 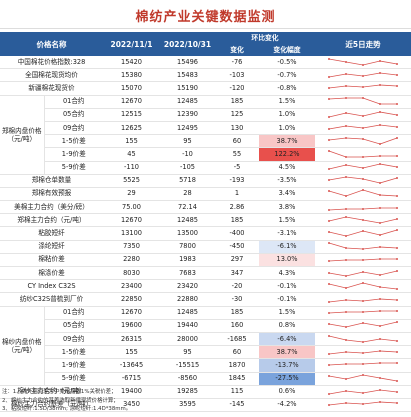 What do you see at coordinates (131, 233) in the screenshot?
I see `cell: 13100` at bounding box center [131, 233].